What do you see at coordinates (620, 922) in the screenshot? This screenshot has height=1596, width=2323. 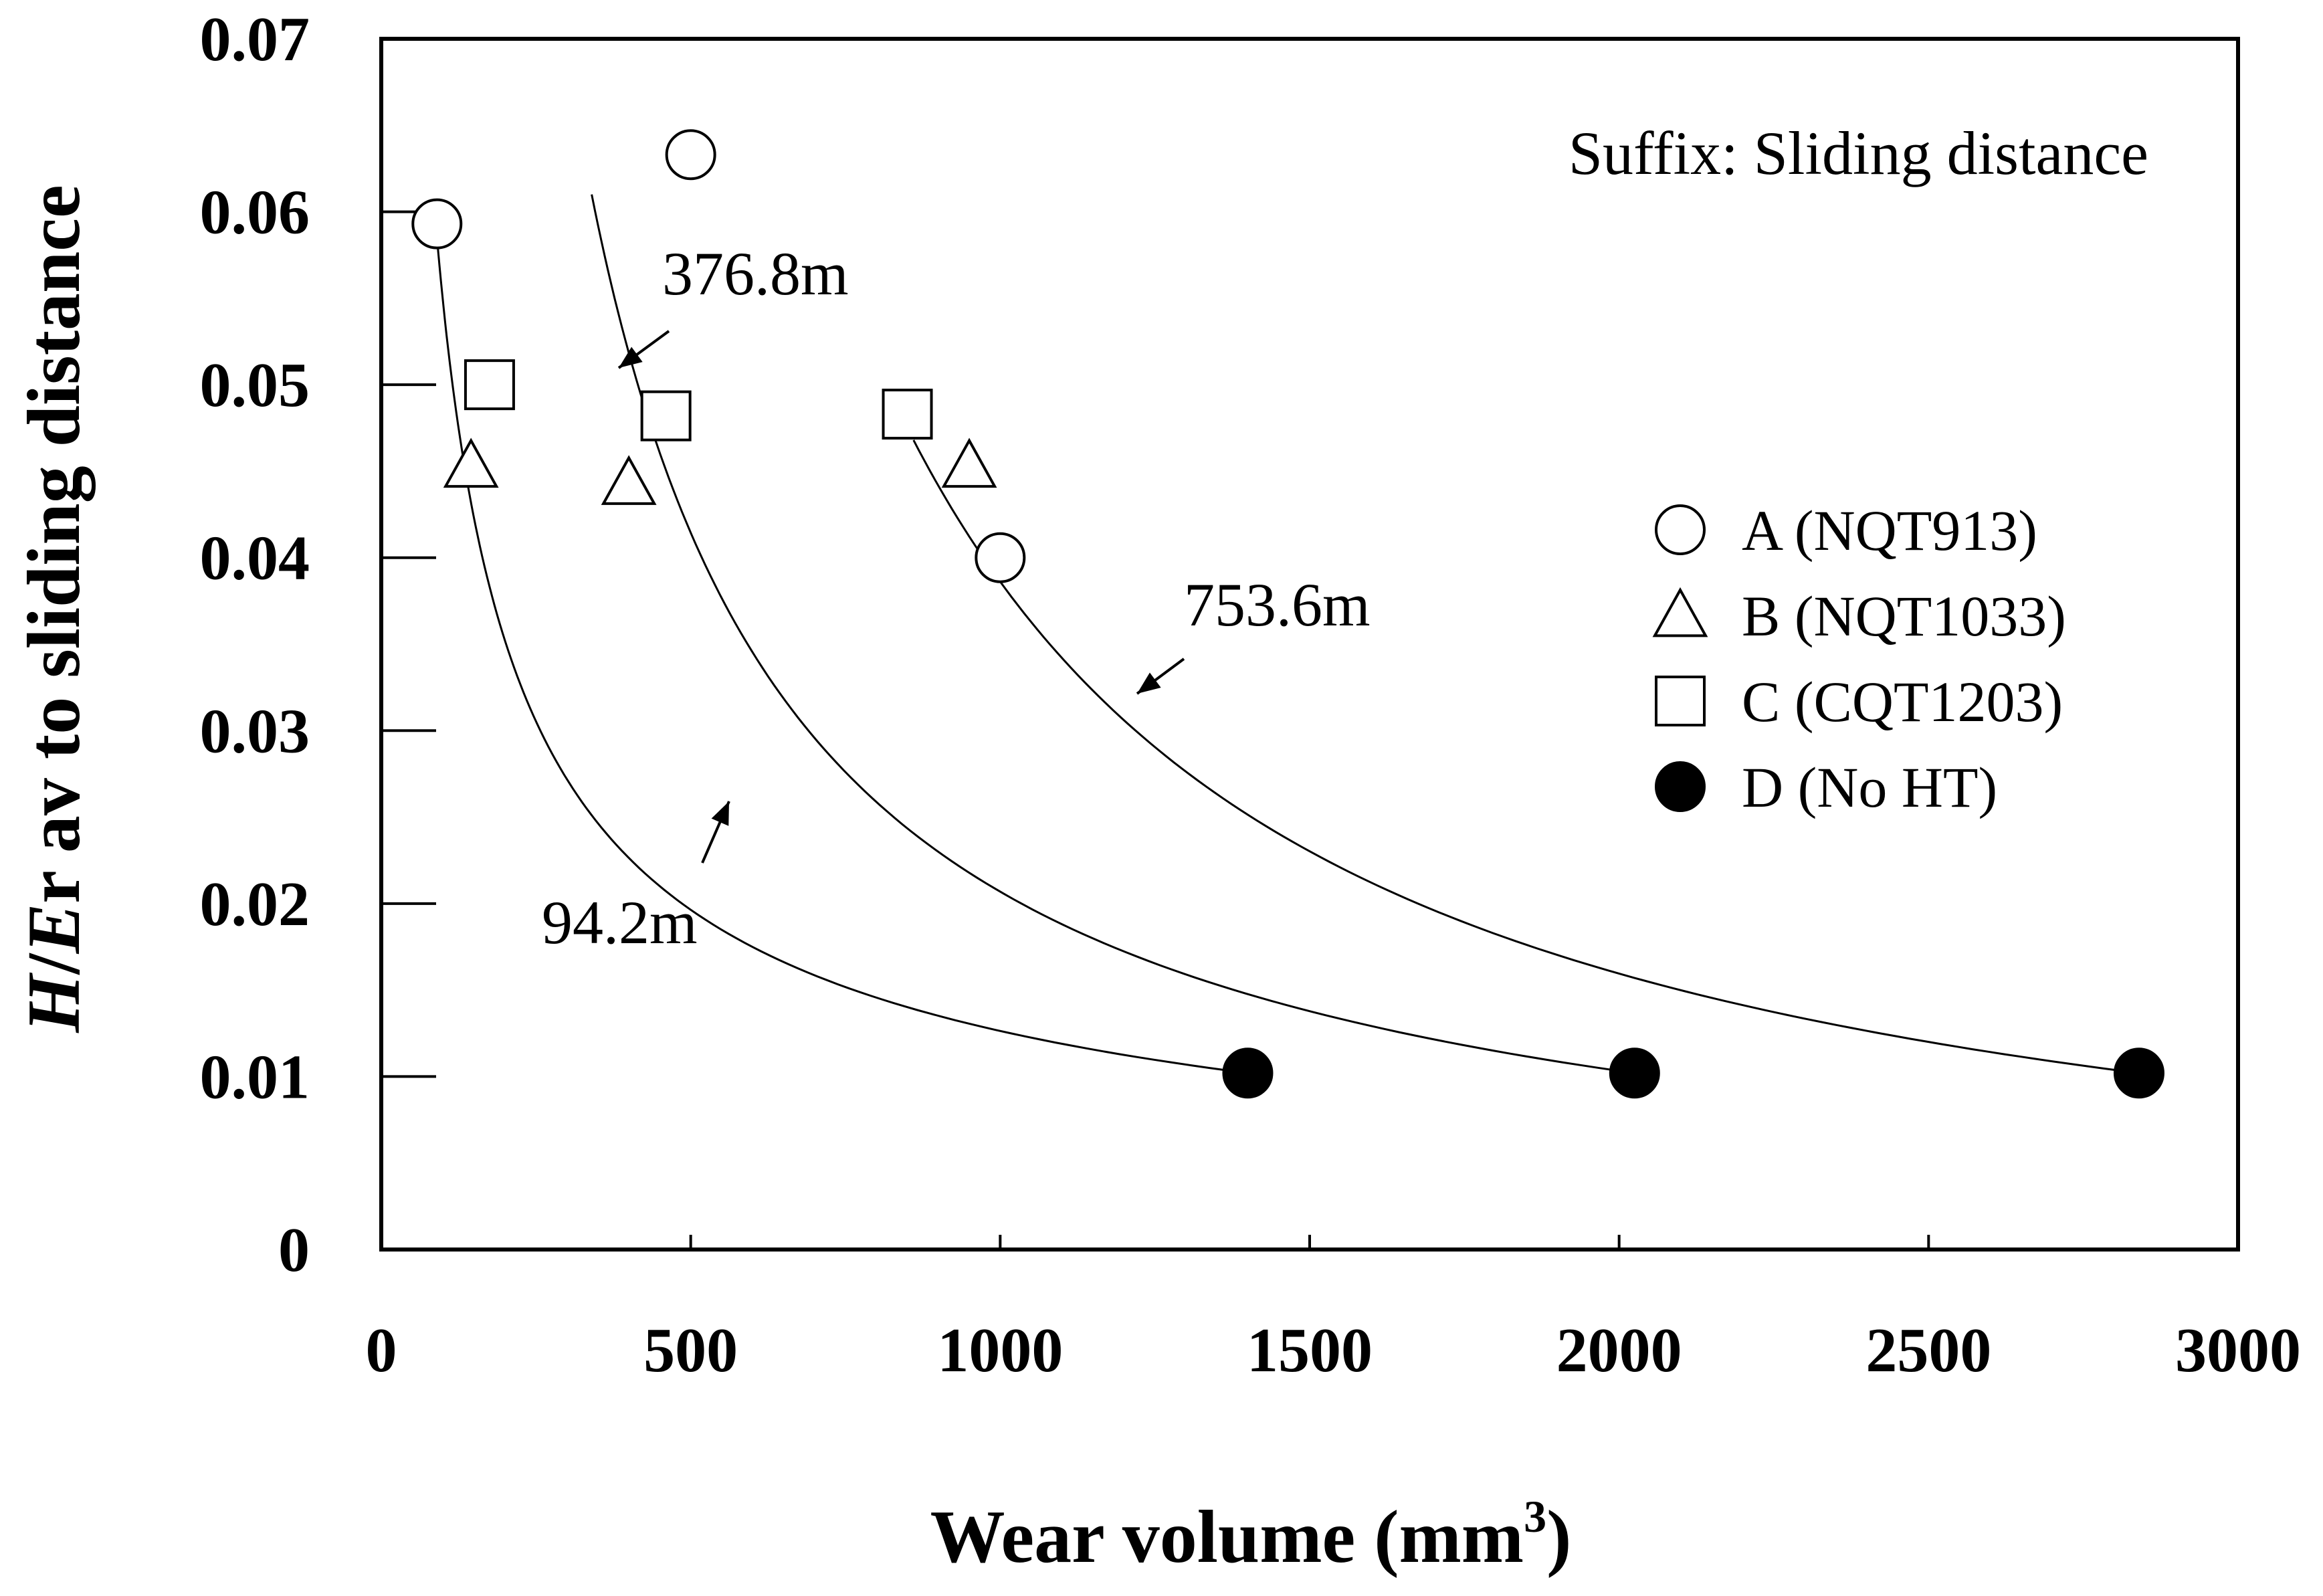 I see `curve-label: 94.2m` at bounding box center [620, 922].